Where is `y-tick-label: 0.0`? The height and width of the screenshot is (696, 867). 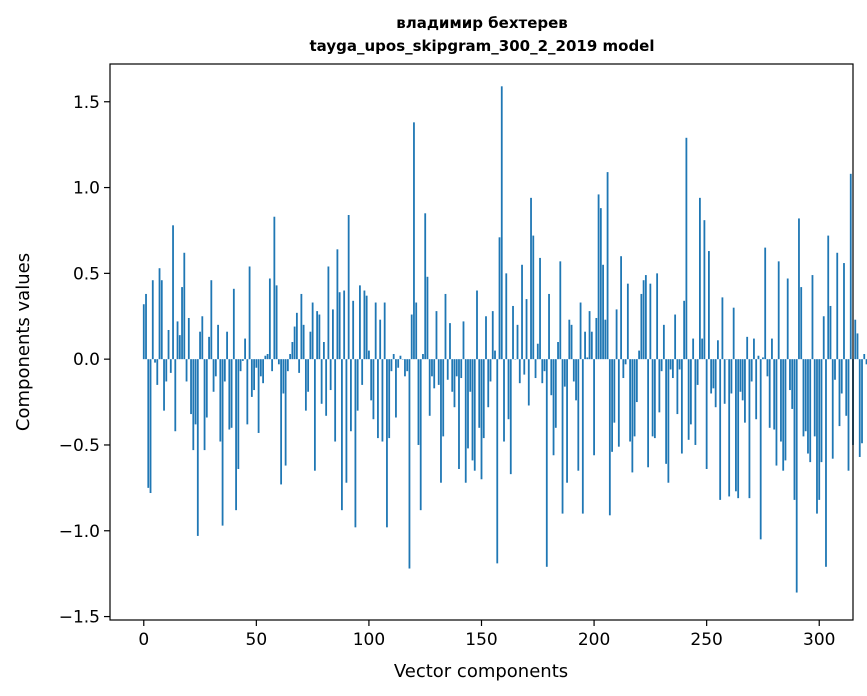
y-tick-label: 0.0 is located at coordinates (86, 360).